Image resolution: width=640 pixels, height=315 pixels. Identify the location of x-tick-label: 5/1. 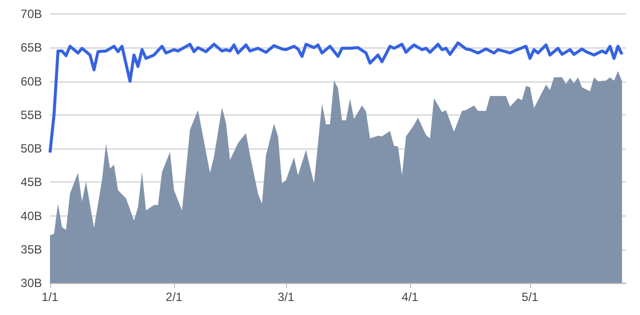
(530, 297).